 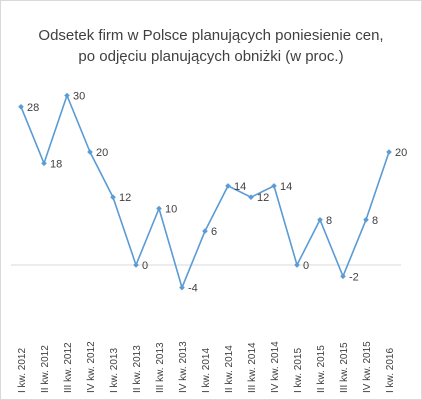 What do you see at coordinates (45, 369) in the screenshot?
I see `x-tick-label: II kw. 2012` at bounding box center [45, 369].